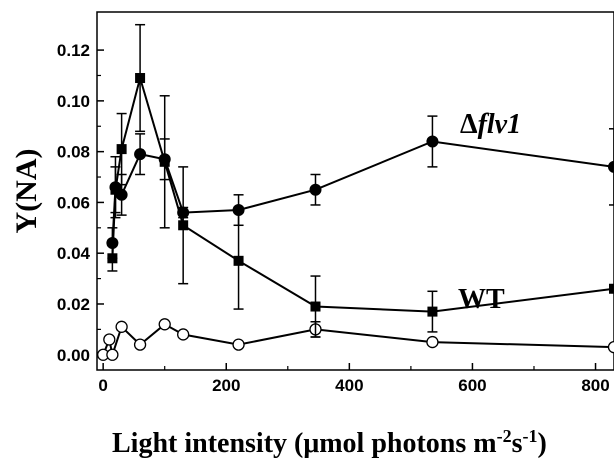  I want to click on x-tick-label: 400, so click(349, 385).